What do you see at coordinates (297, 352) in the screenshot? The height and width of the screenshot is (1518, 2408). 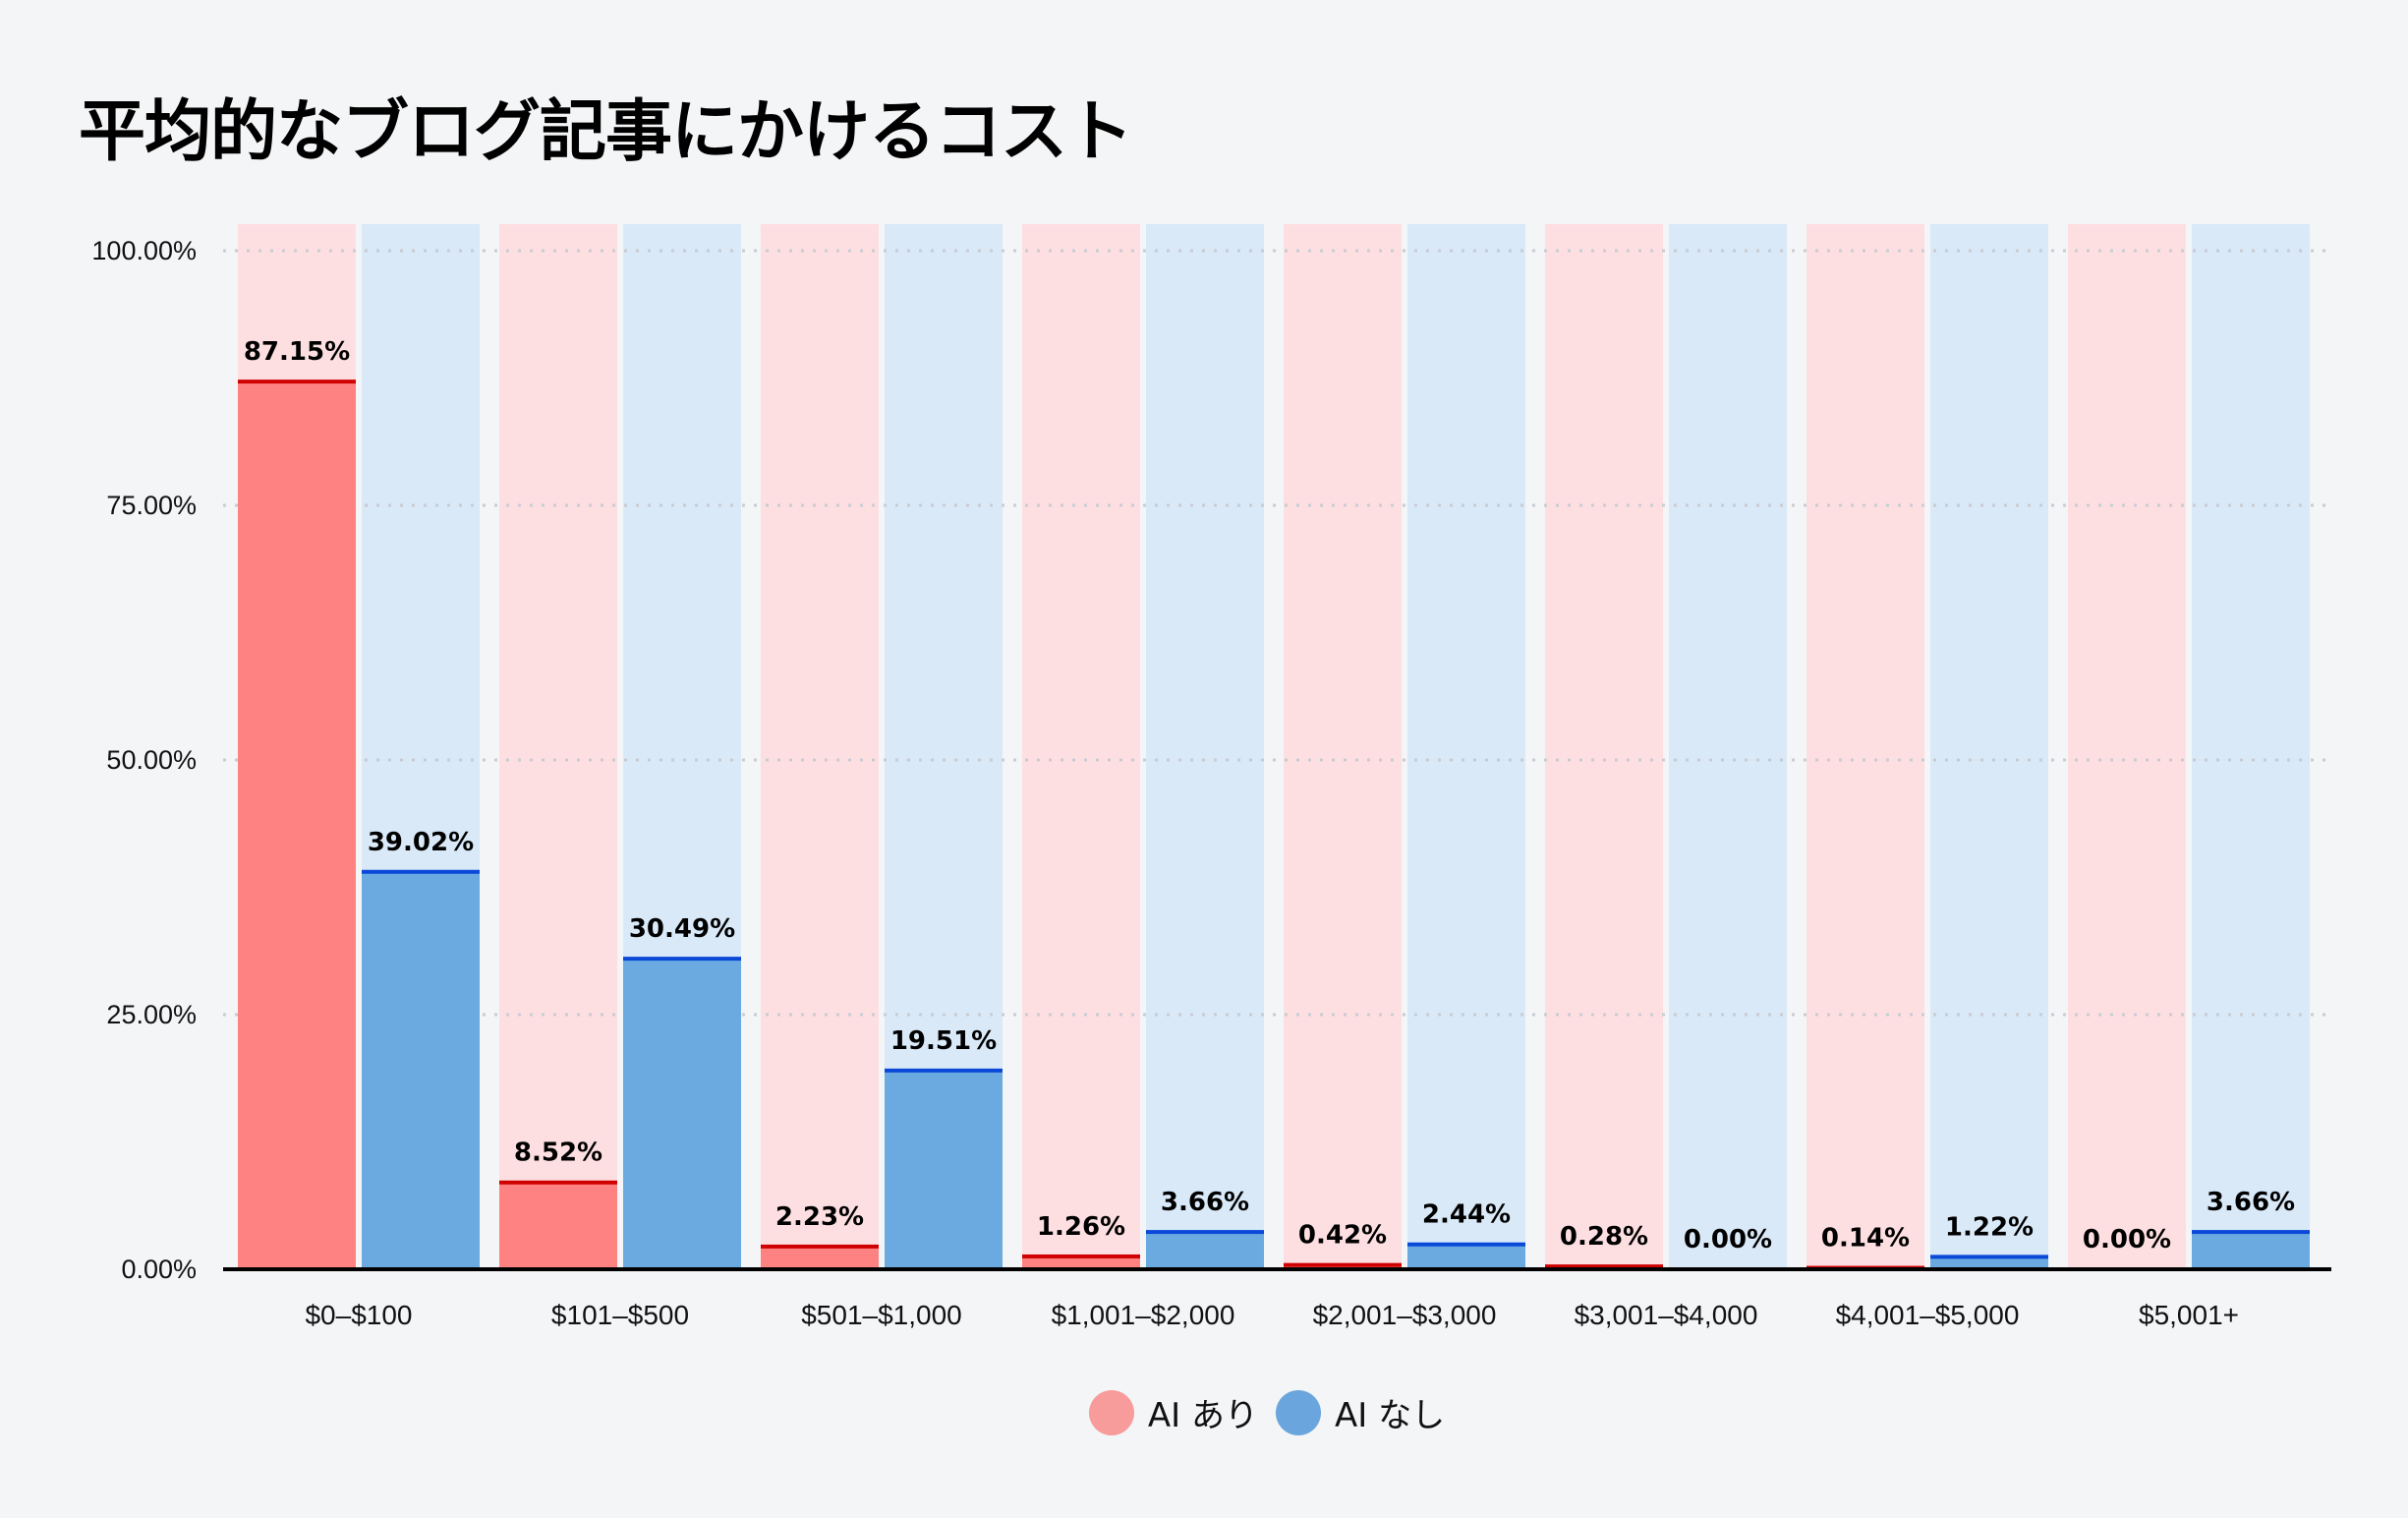 I see `data-label: 87.15%` at bounding box center [297, 352].